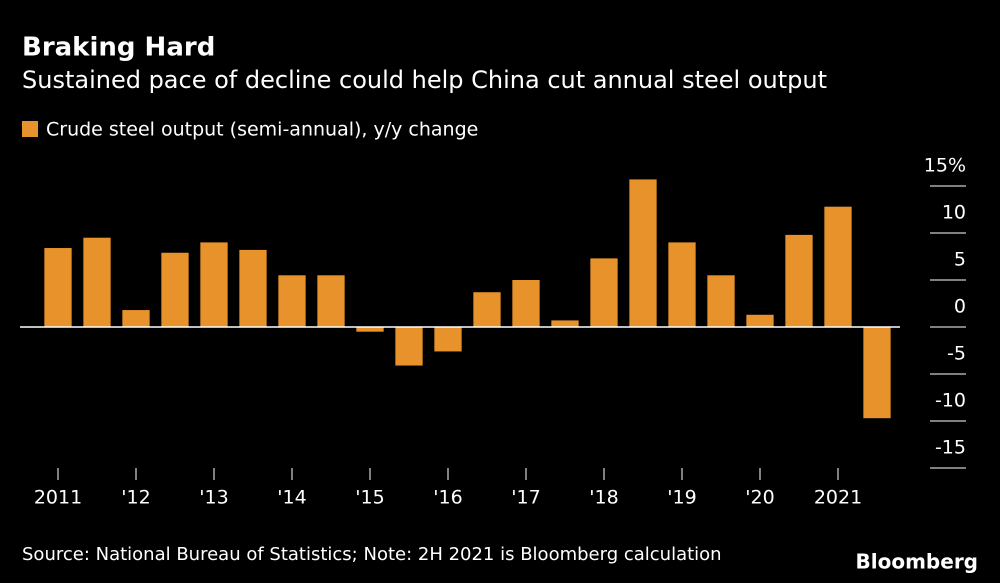 The height and width of the screenshot is (583, 1000). Describe the element at coordinates (945, 166) in the screenshot. I see `y-tick-label: 15%` at that location.